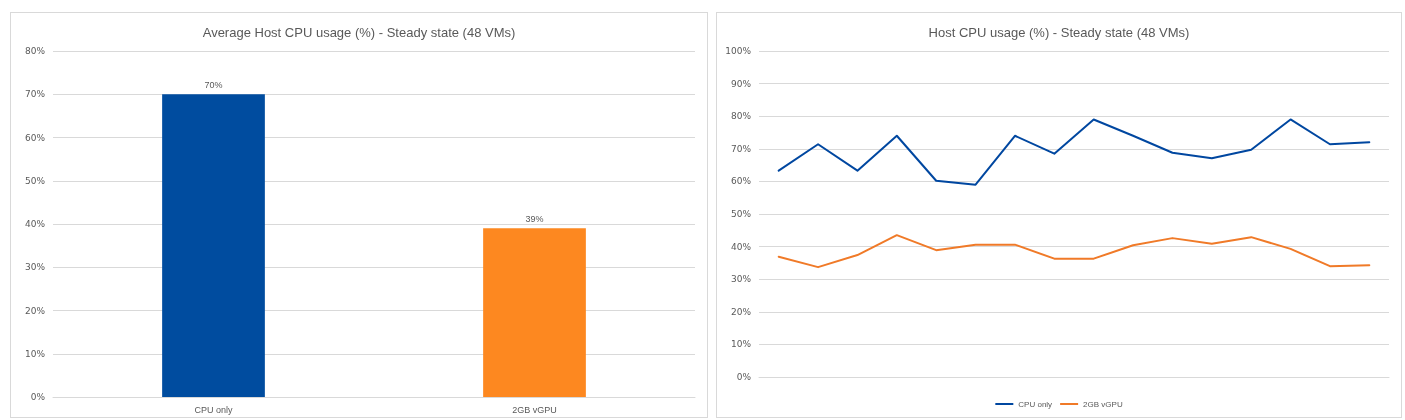 The image size is (1405, 420). Describe the element at coordinates (1059, 32) in the screenshot. I see `chart-title: Host CPU usage (%) - Steady state (48 VMs)` at that location.